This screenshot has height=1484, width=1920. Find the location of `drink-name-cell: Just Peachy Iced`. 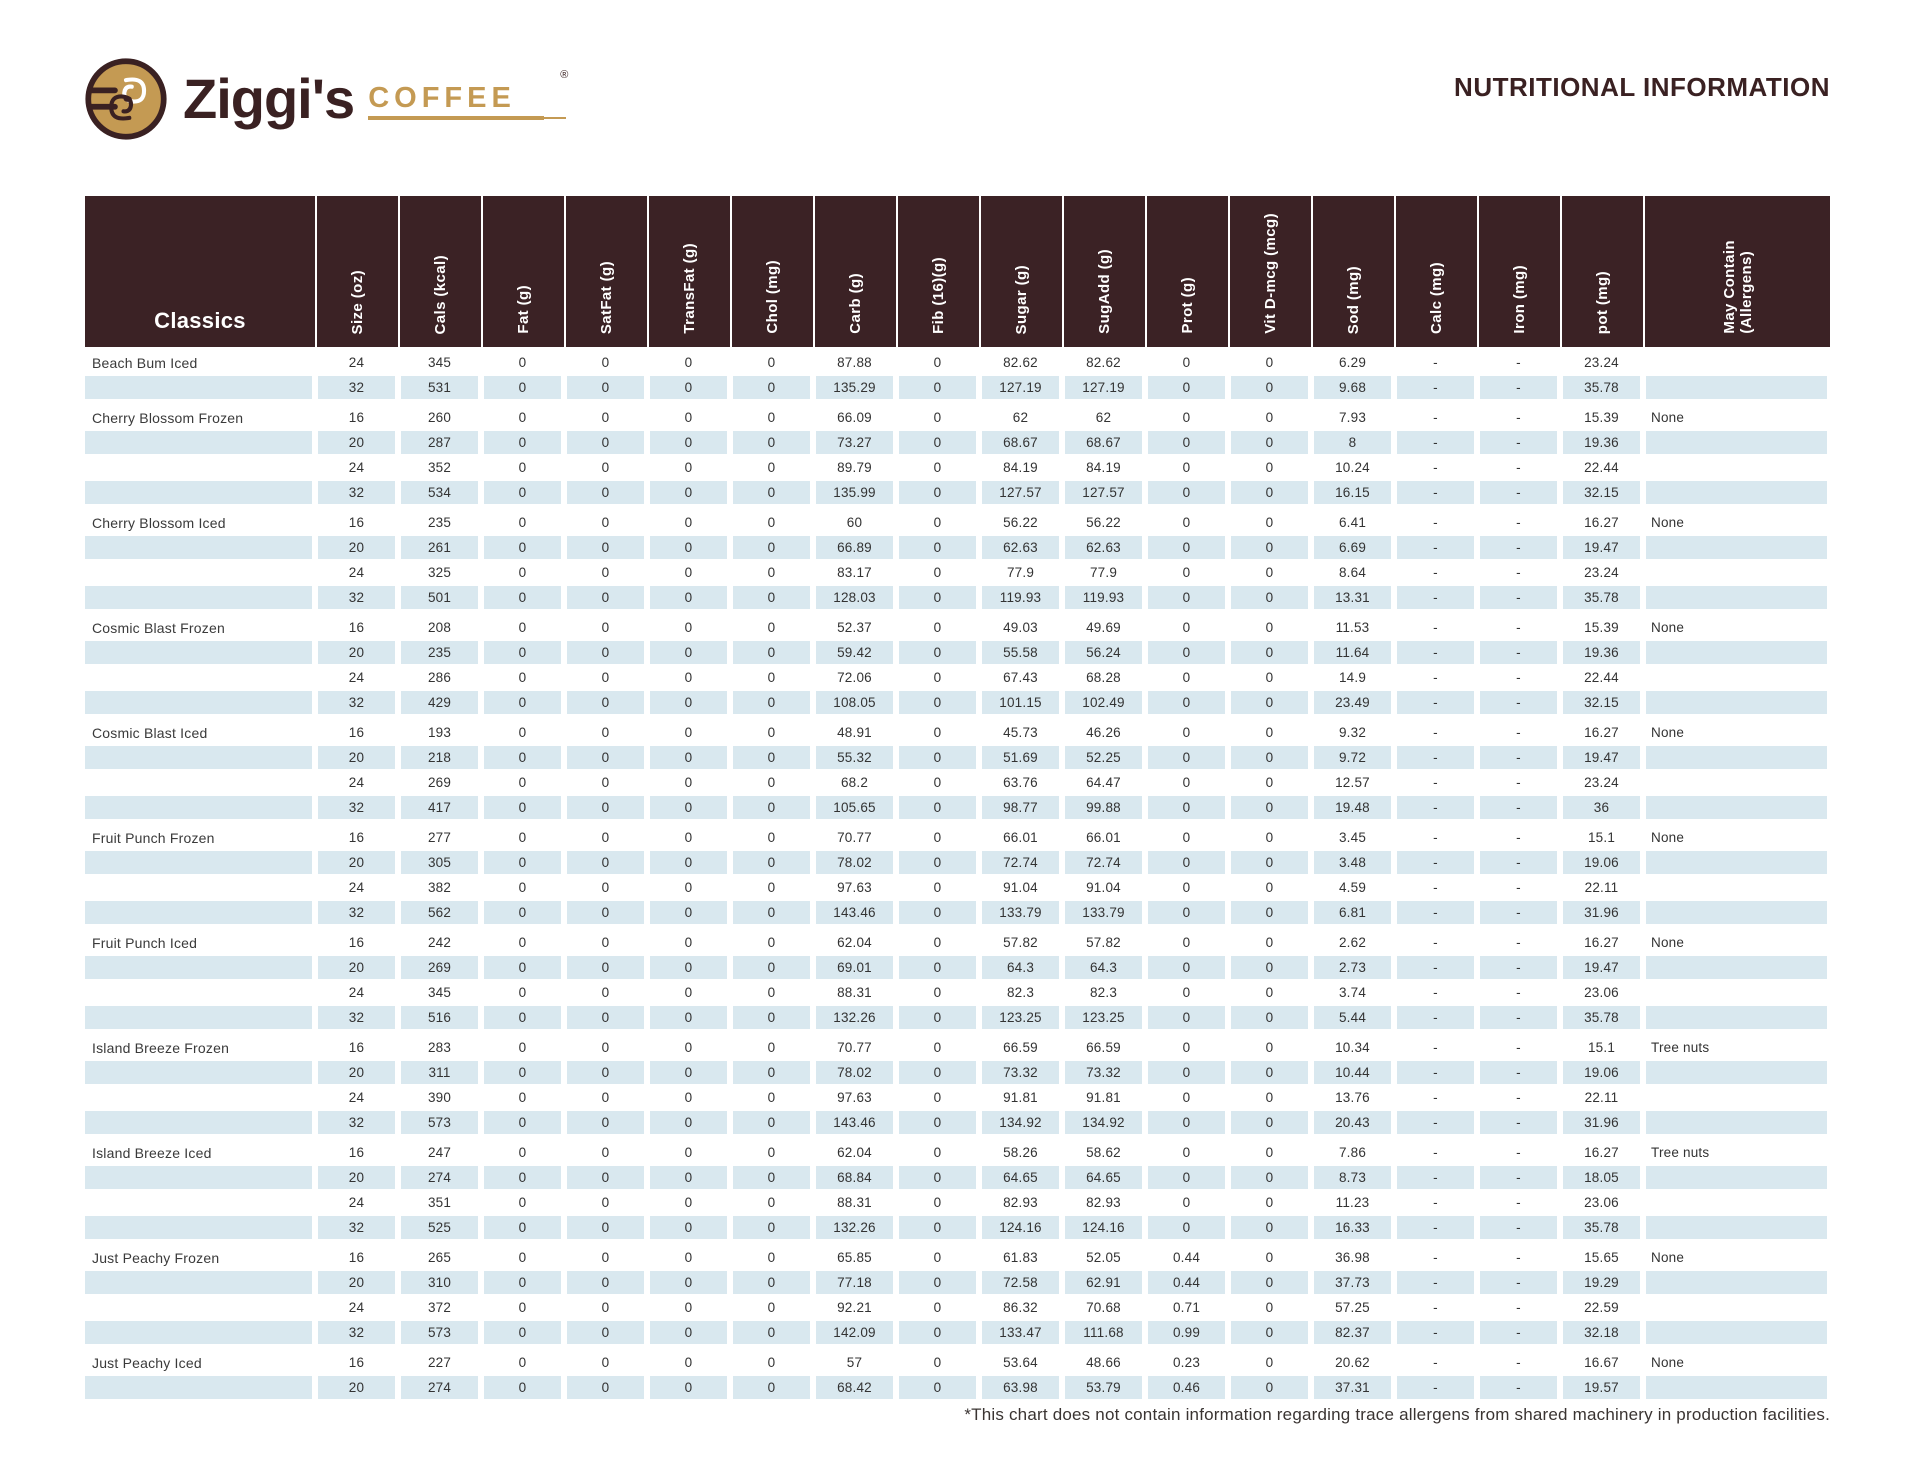

drink-name-cell: Just Peachy Iced is located at coordinates (147, 1362).